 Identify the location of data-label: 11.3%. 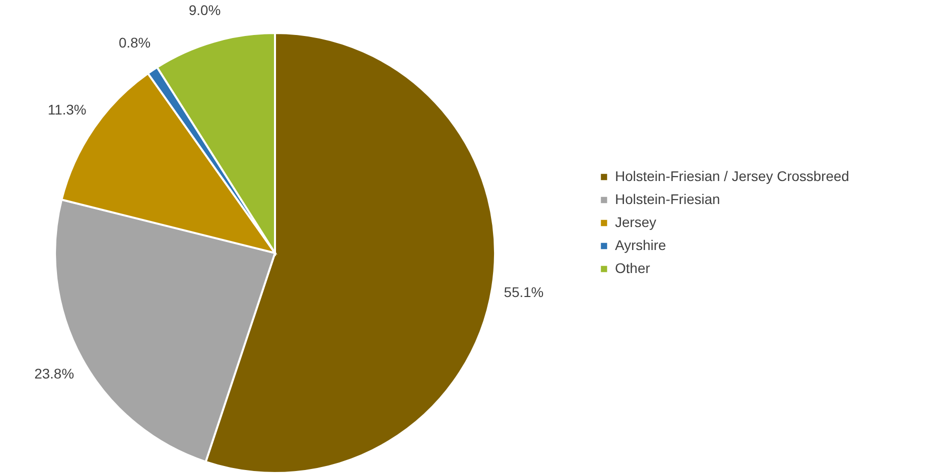
(67, 110).